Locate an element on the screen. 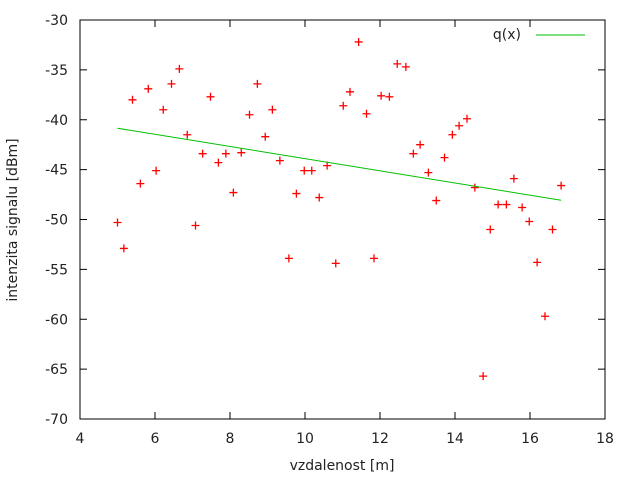 This screenshot has width=640, height=484. y-tick-label: -65 is located at coordinates (56, 370).